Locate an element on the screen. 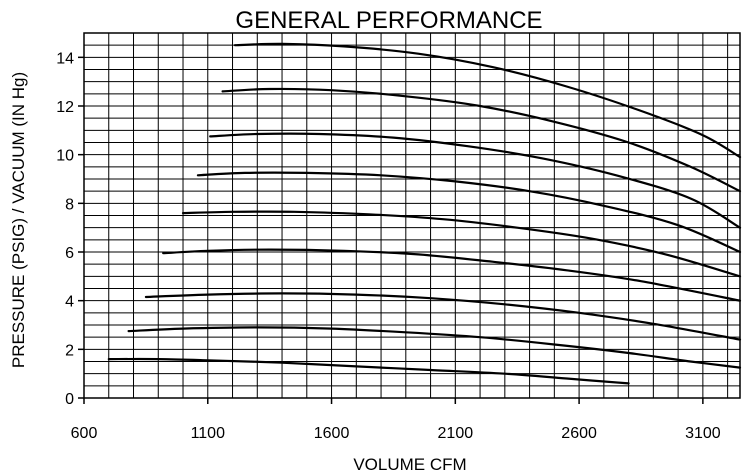 This screenshot has height=476, width=747. y-tick-labels: 0 2 4 6 8 10 12 14 is located at coordinates (65, 229).